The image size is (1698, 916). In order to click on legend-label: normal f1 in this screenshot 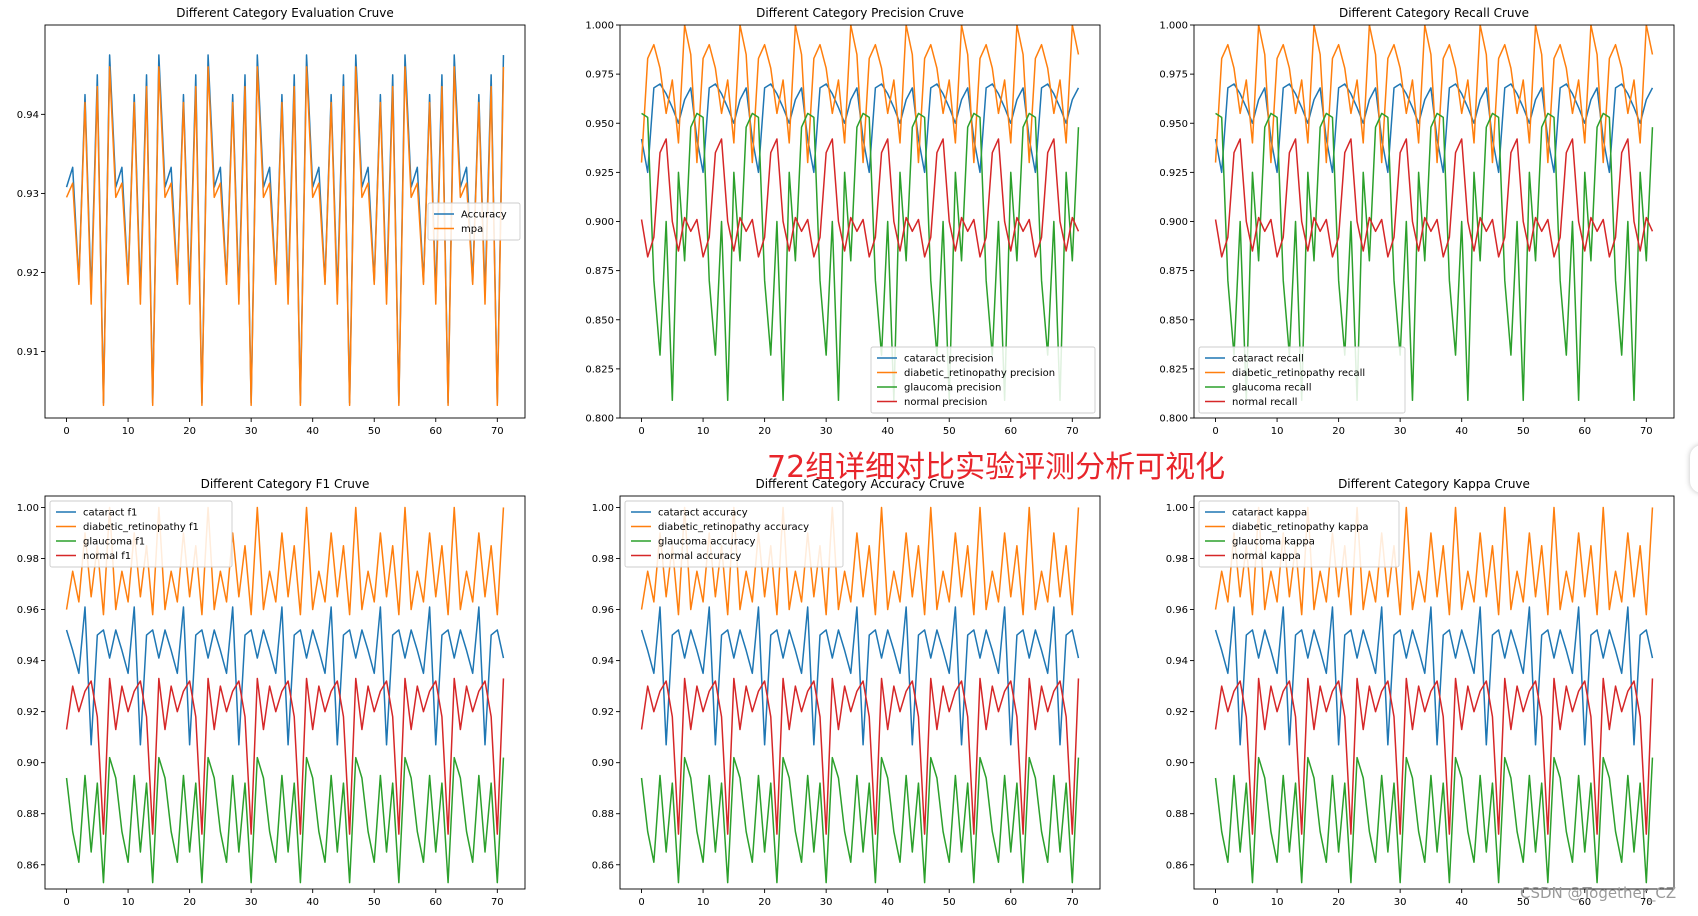, I will do `click(107, 556)`.